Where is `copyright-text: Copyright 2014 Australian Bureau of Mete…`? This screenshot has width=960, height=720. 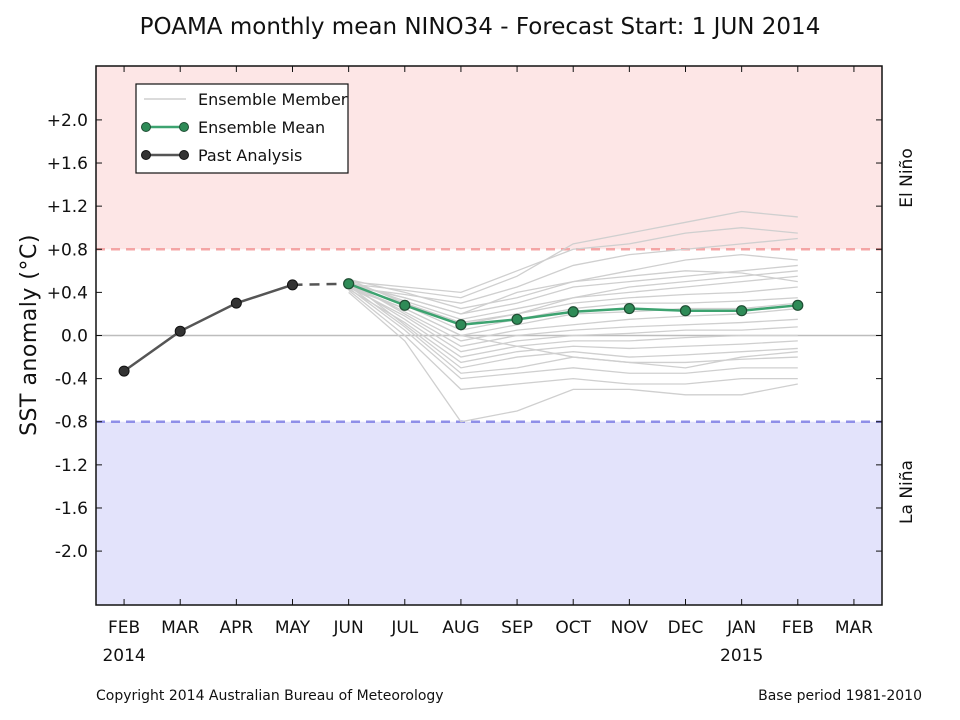
copyright-text: Copyright 2014 Australian Bureau of Mete… is located at coordinates (270, 696).